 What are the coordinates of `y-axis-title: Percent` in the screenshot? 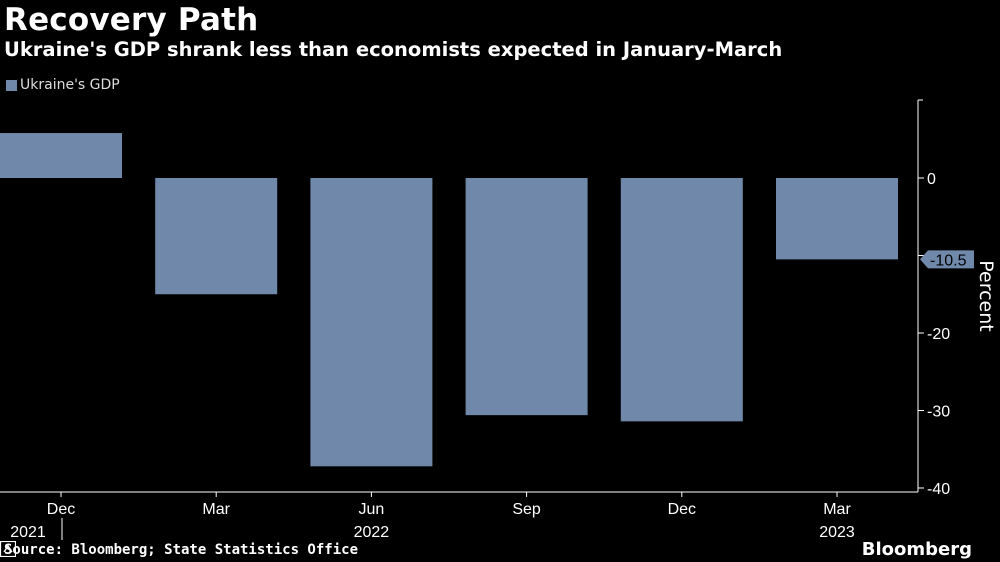 It's located at (986, 296).